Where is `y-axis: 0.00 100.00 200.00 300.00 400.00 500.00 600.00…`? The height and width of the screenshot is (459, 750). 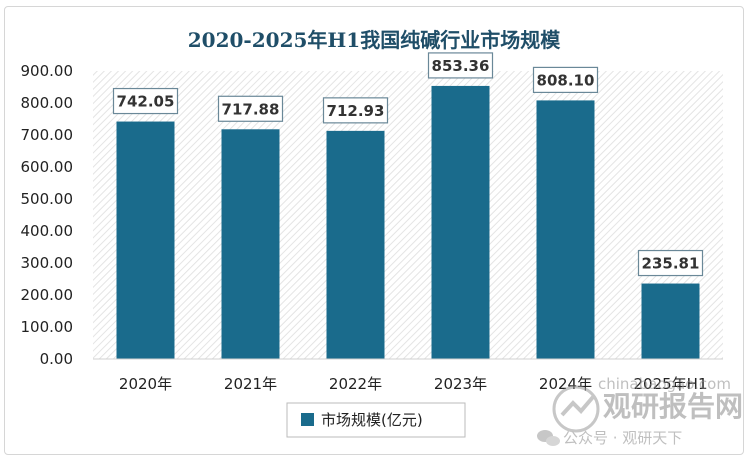
y-axis: 0.00 100.00 200.00 300.00 400.00 500.00 600.00… is located at coordinates (47, 215).